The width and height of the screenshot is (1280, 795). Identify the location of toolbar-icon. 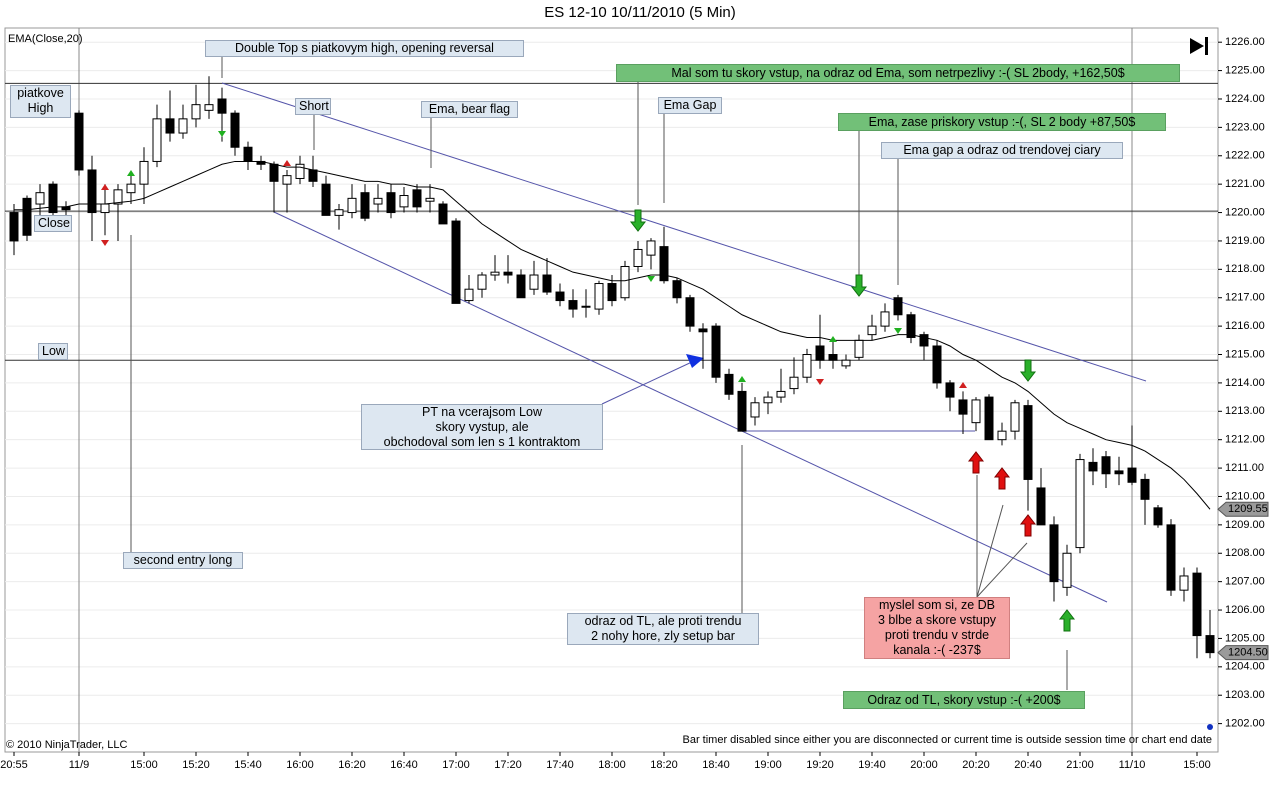
(1199, 46).